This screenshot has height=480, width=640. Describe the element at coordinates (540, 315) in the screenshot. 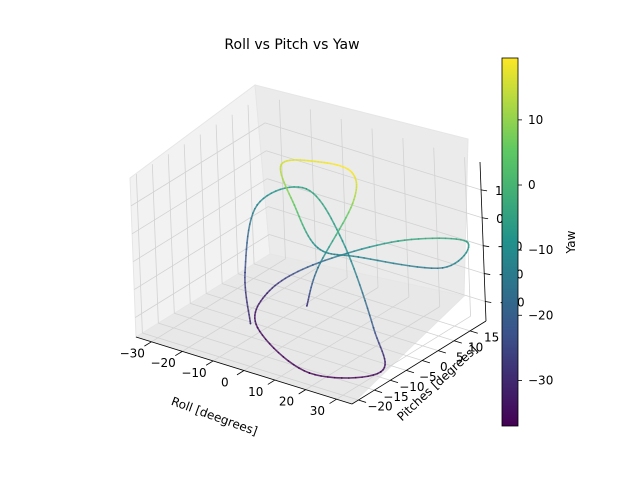

I see `colorbar-tick-label: −20` at that location.